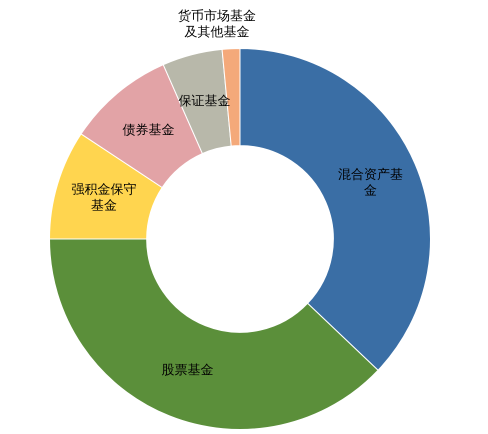 The width and height of the screenshot is (488, 434). What do you see at coordinates (370, 182) in the screenshot?
I see `slice-label: 混合资产基金` at bounding box center [370, 182].